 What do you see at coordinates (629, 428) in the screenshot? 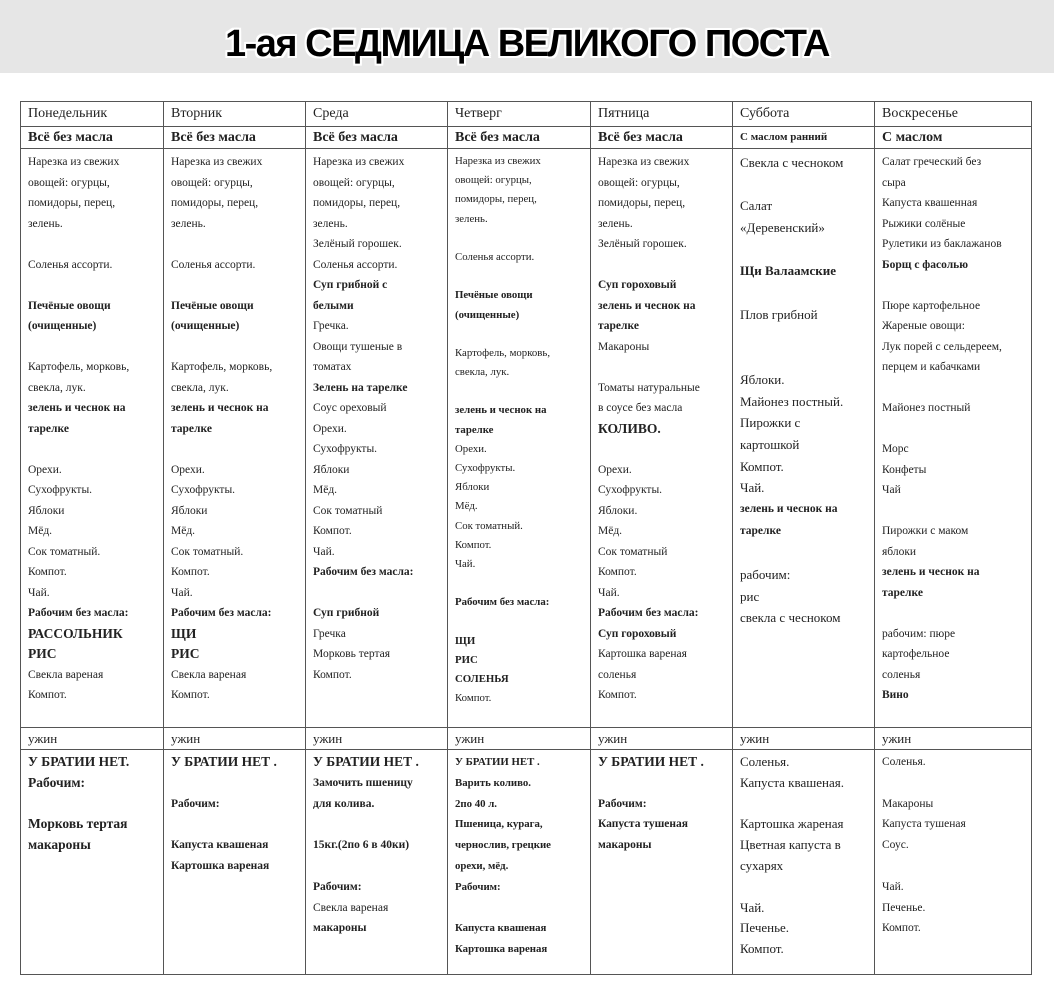
I see `menu-item: КОЛИВО.` at bounding box center [629, 428].